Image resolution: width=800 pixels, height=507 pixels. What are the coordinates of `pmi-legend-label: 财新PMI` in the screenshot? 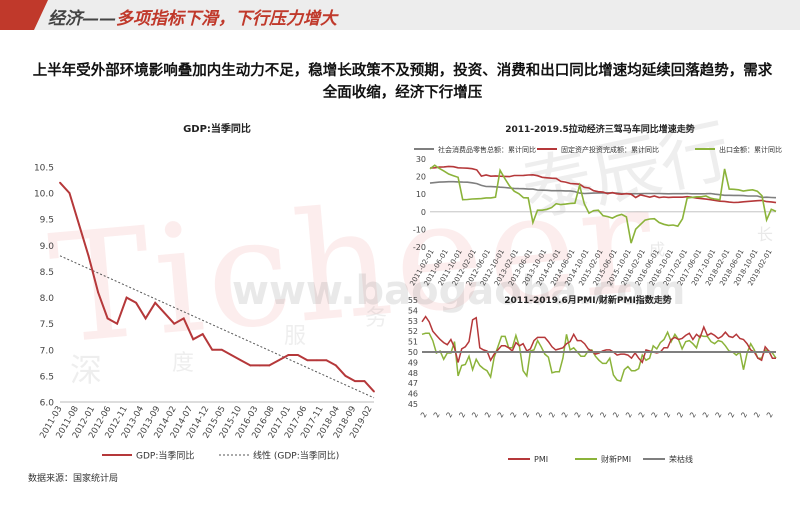 It's located at (616, 459).